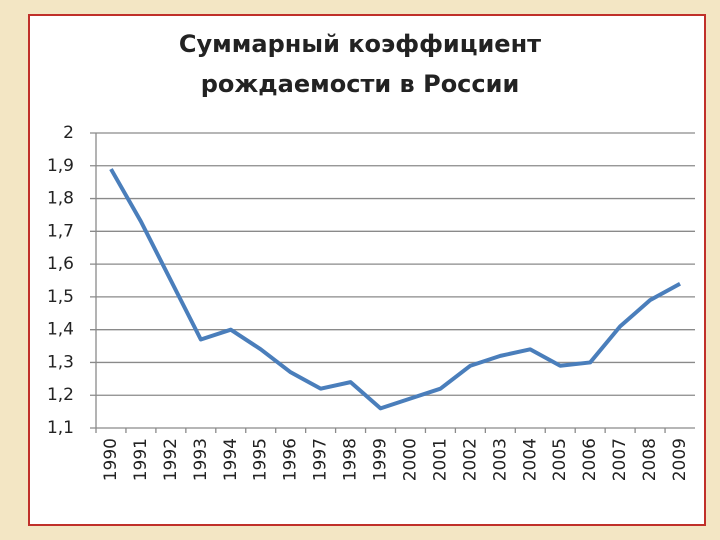 This screenshot has width=720, height=540. Describe the element at coordinates (261, 459) in the screenshot. I see `x-tick-label: 1995` at that location.